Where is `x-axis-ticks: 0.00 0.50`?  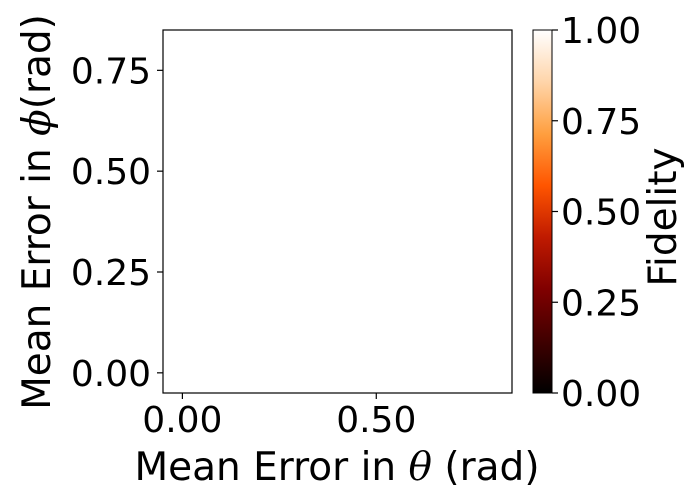 x-axis-ticks: 0.00 0.50 is located at coordinates (279, 417).